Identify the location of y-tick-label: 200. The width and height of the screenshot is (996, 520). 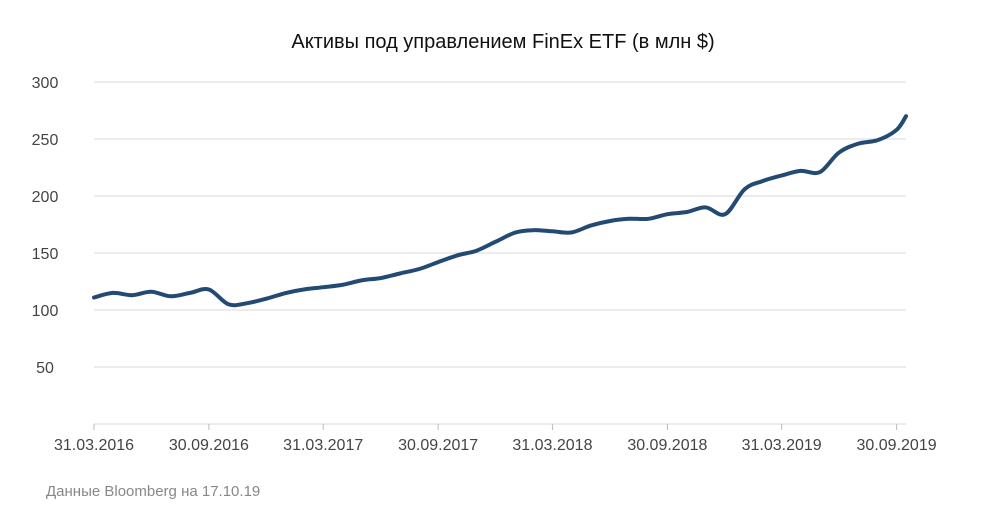
(45, 197).